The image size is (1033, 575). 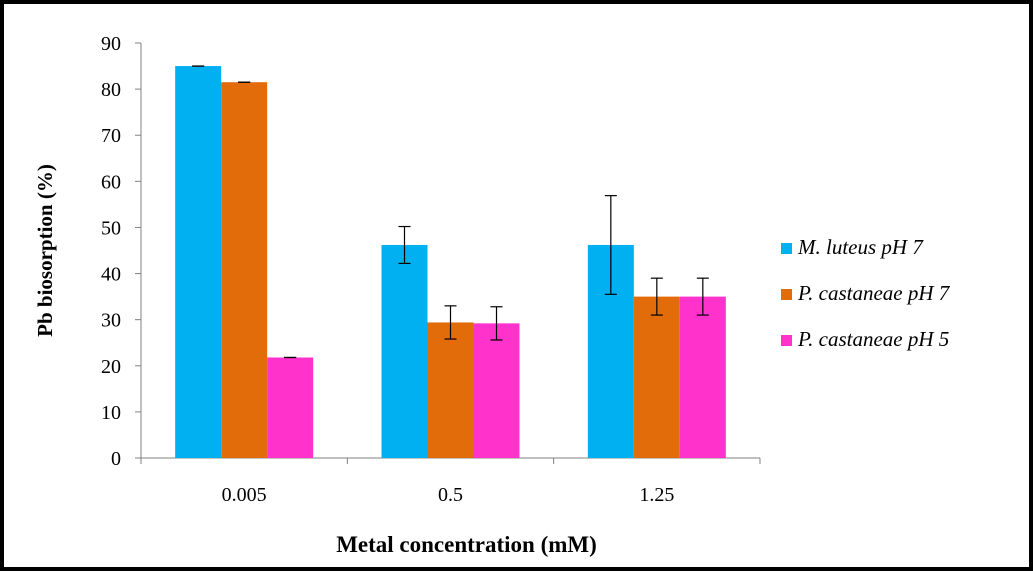 I want to click on y-tick-label: 80, so click(x=111, y=90).